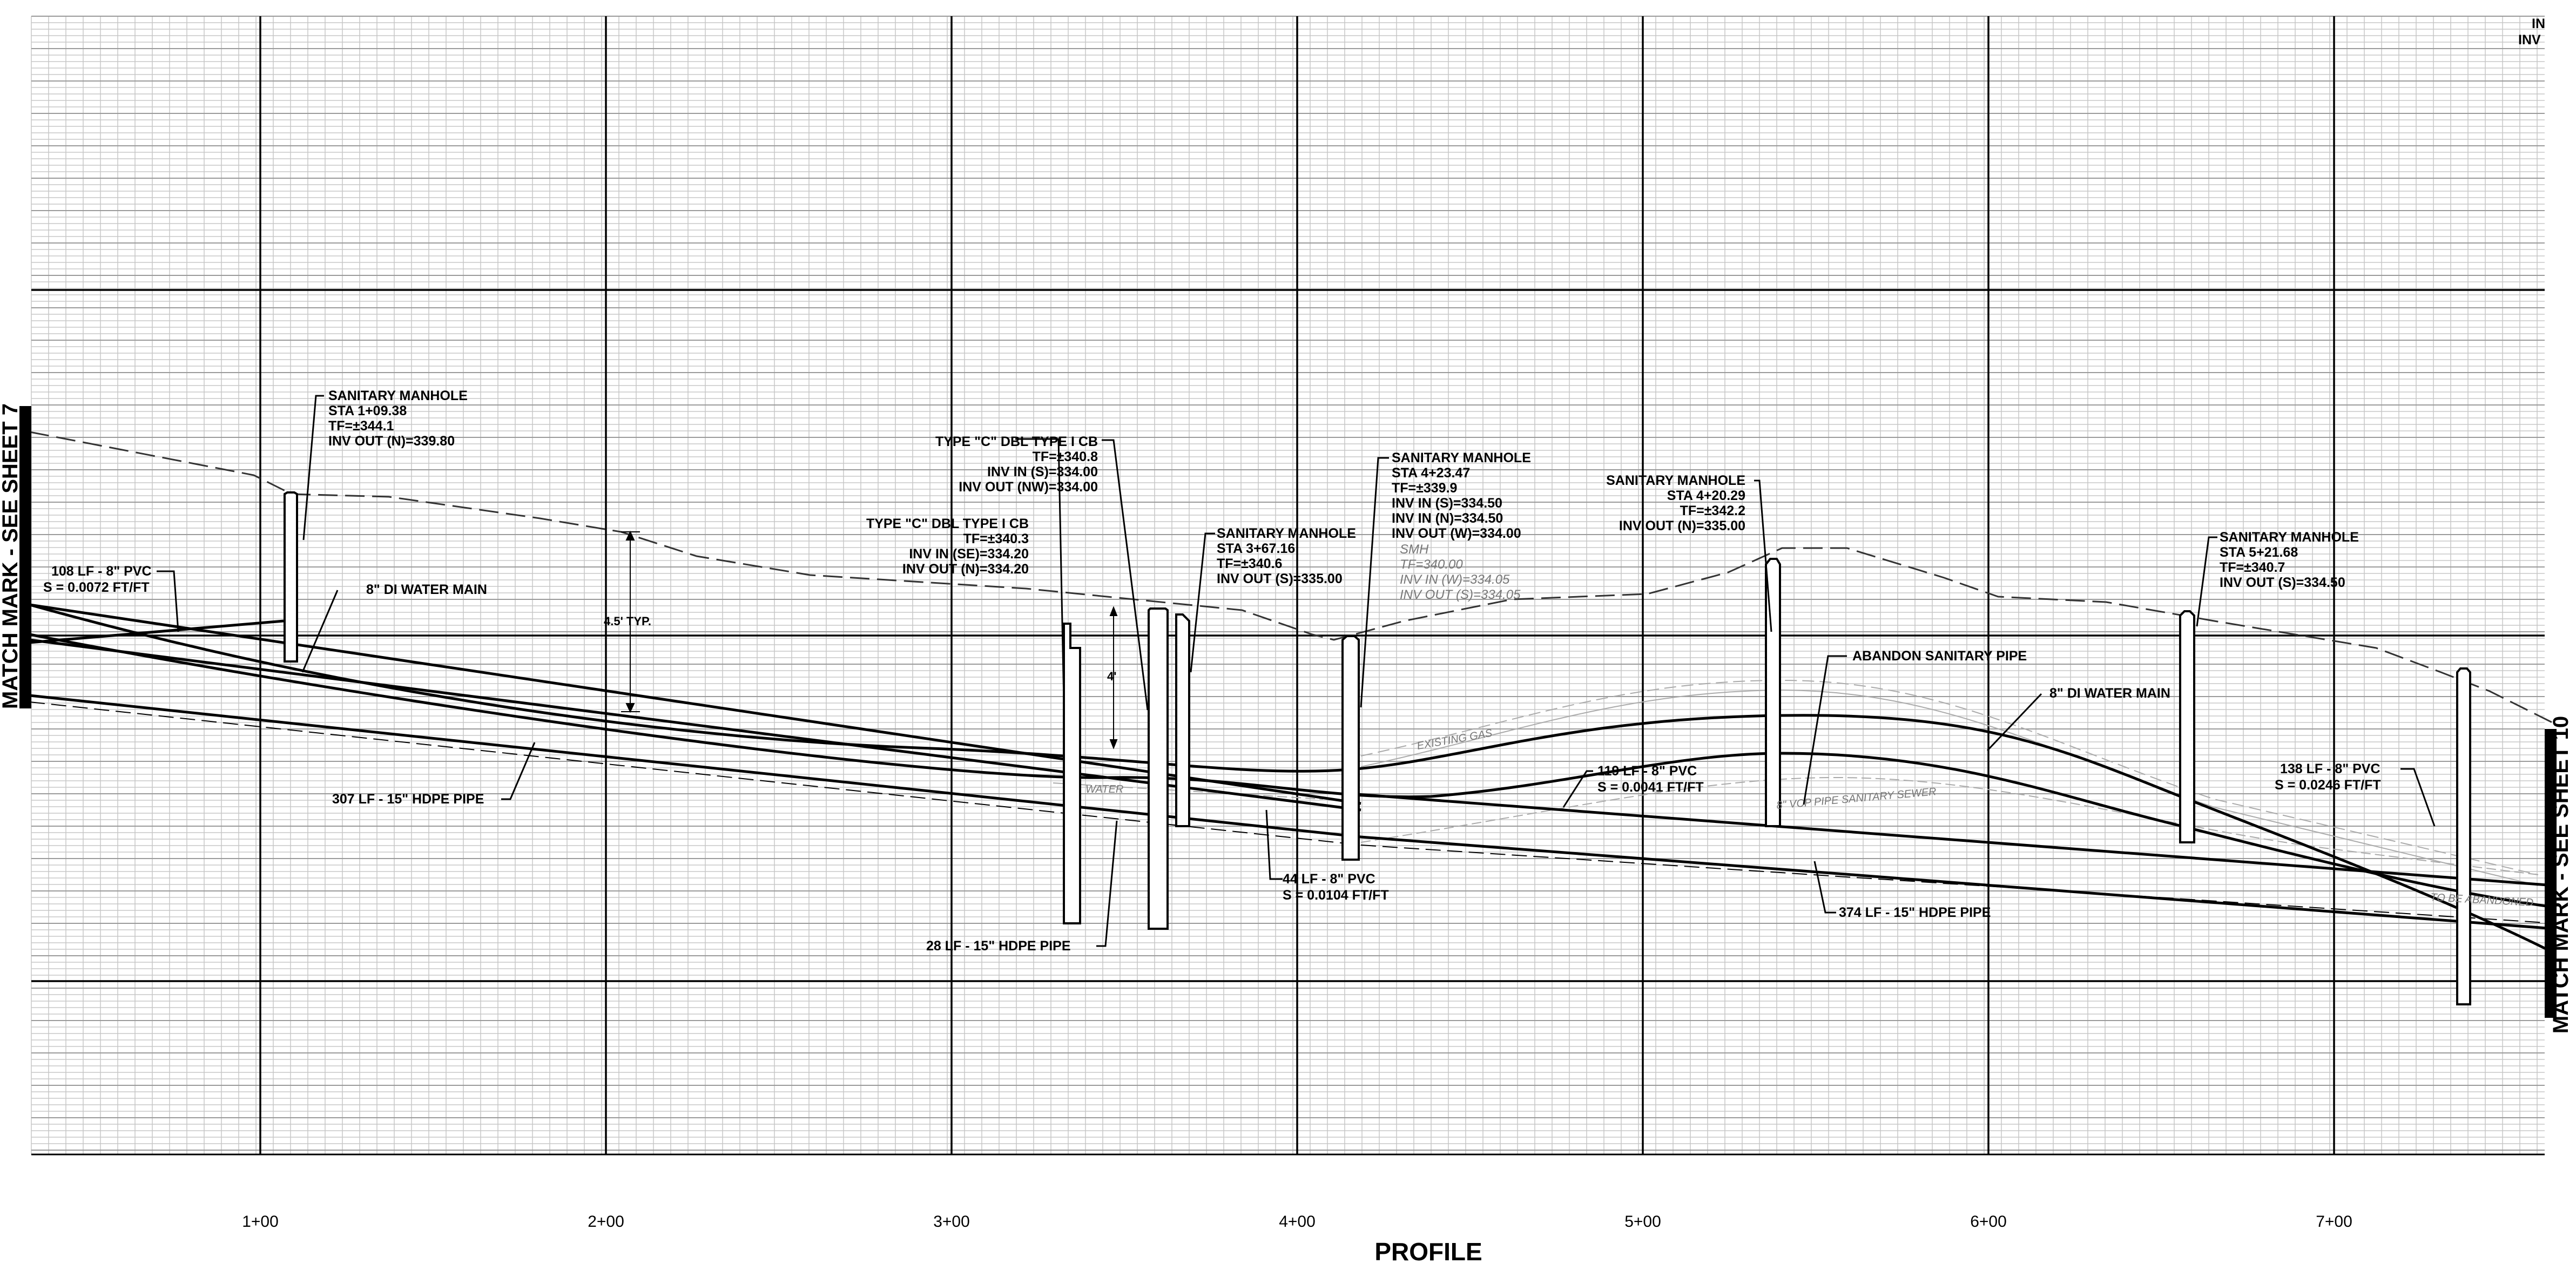  What do you see at coordinates (2330, 768) in the screenshot?
I see `pvc-138-label: 138 LF - 8" PVC` at bounding box center [2330, 768].